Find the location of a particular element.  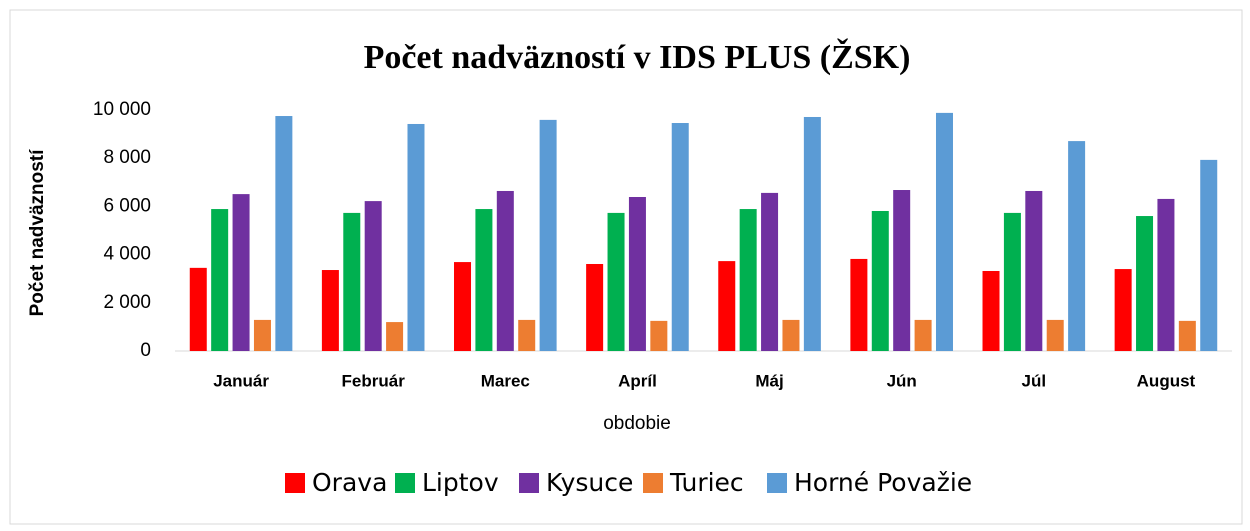

x-axis-label: obdobie is located at coordinates (637, 423).